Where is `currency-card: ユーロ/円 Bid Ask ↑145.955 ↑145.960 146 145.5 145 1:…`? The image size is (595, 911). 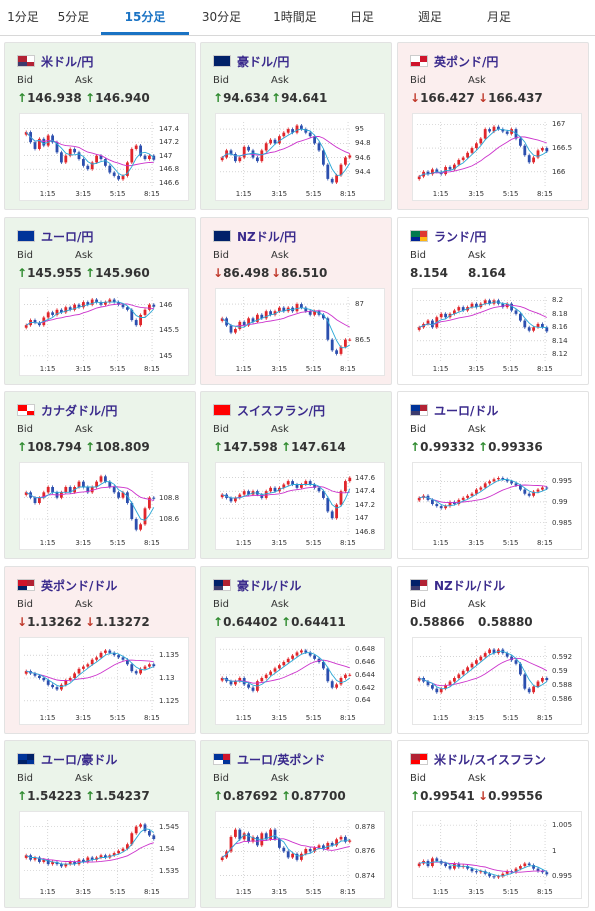 currency-card: ユーロ/円 Bid Ask ↑145.955 ↑145.960 146 145.5 145 1:… is located at coordinates (100, 301).